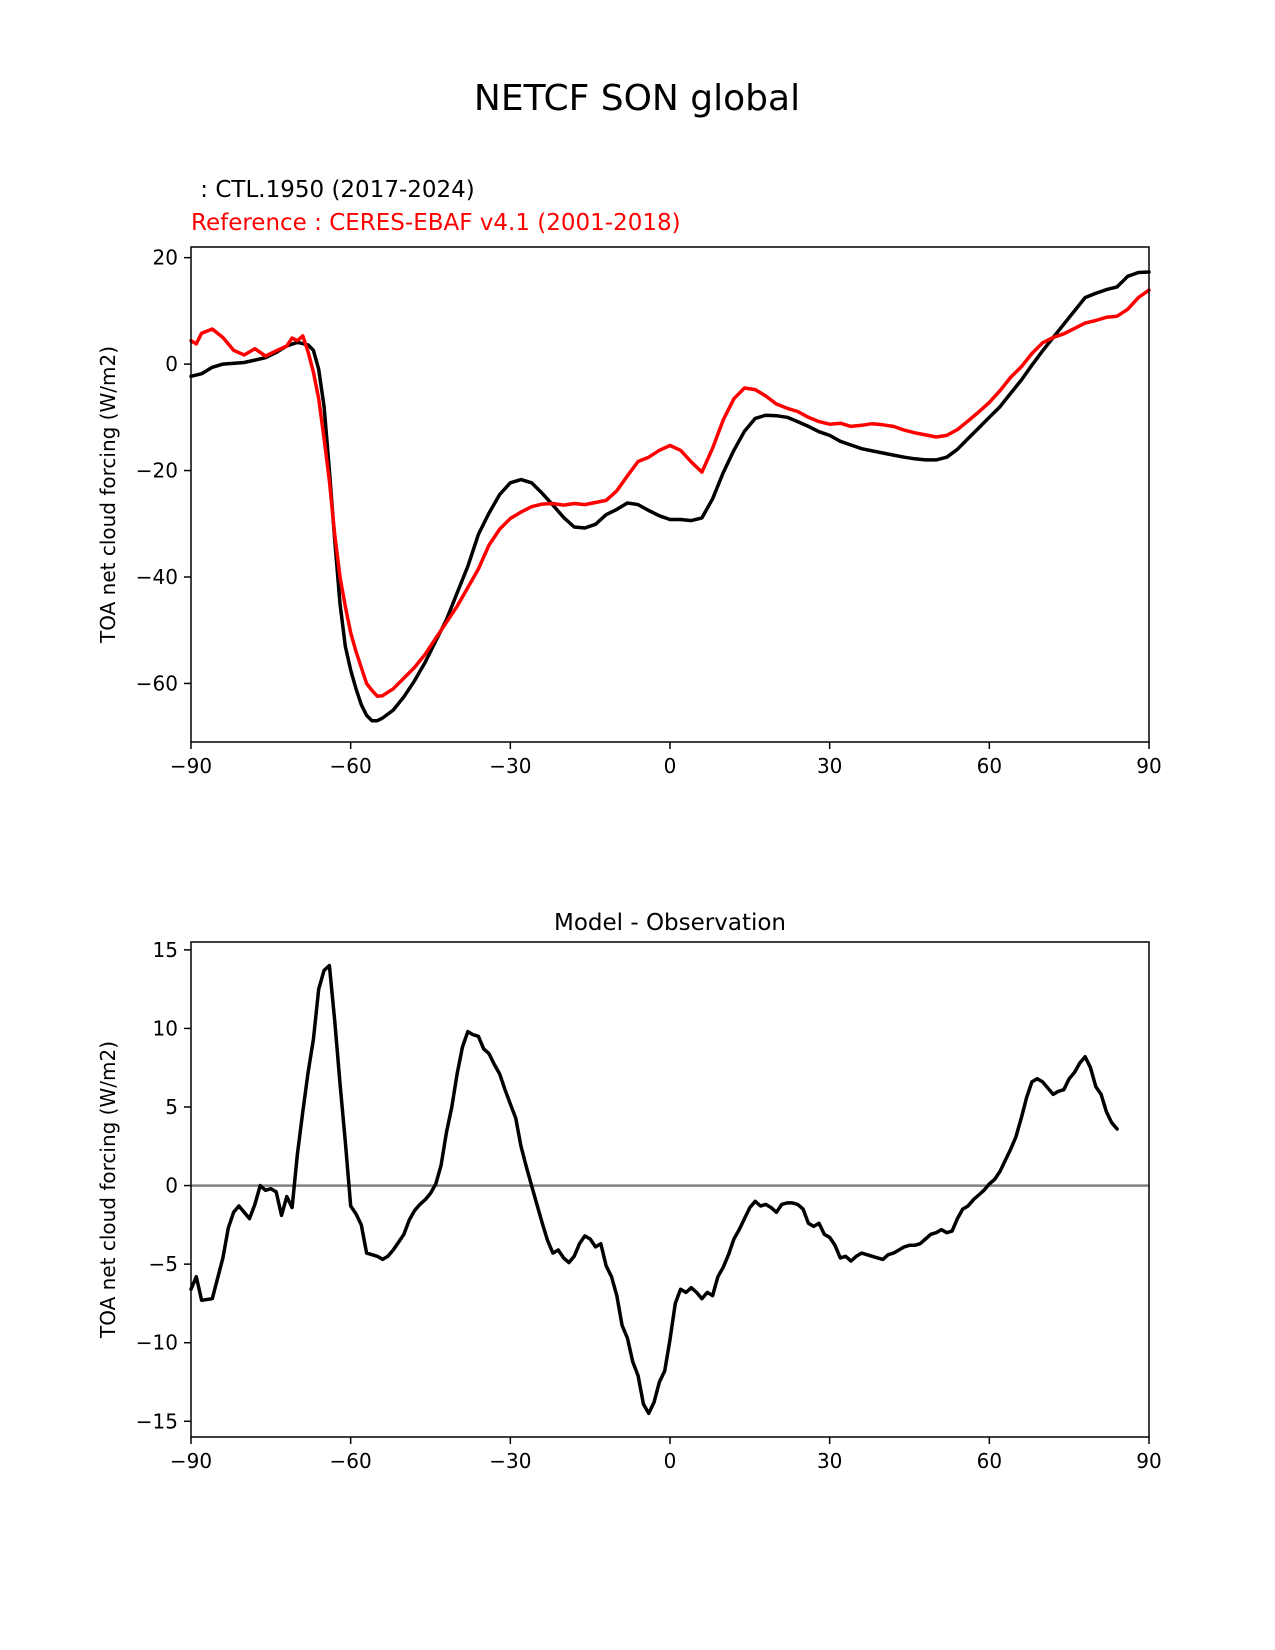  What do you see at coordinates (1148, 1461) in the screenshot?
I see `bottom-x-tick-label: 90` at bounding box center [1148, 1461].